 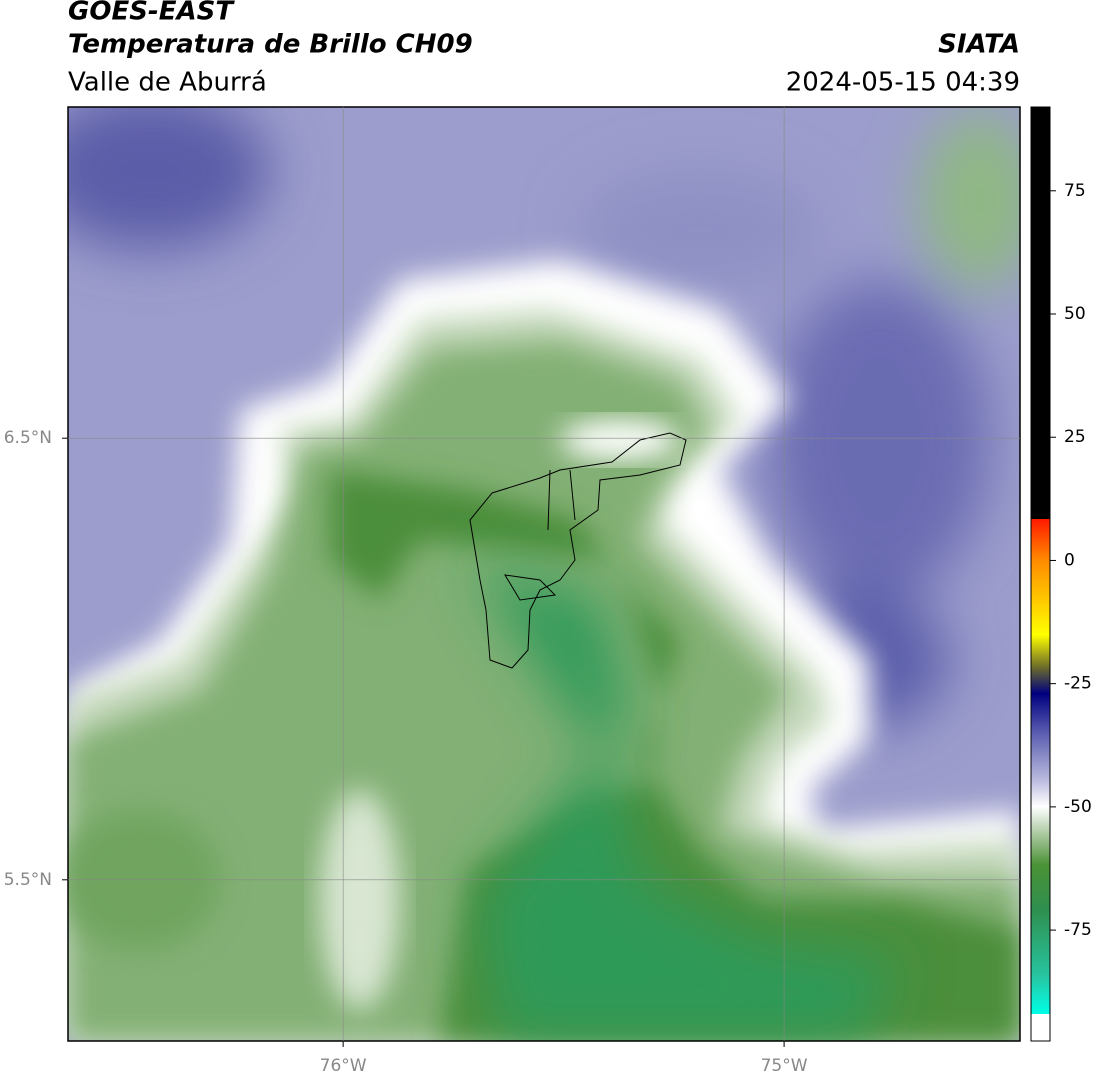 I want to click on colorbar-tick-label: 75, so click(x=1075, y=191).